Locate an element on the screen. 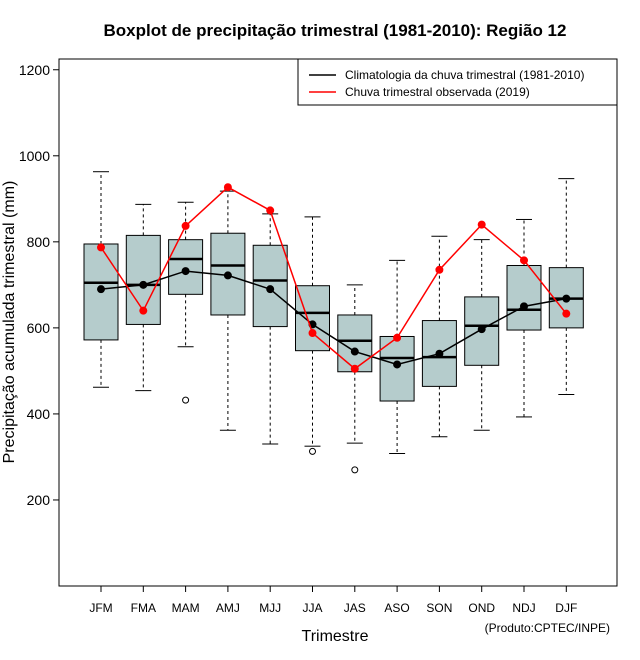 The width and height of the screenshot is (640, 660). x-tick-label: FMA is located at coordinates (143, 608).